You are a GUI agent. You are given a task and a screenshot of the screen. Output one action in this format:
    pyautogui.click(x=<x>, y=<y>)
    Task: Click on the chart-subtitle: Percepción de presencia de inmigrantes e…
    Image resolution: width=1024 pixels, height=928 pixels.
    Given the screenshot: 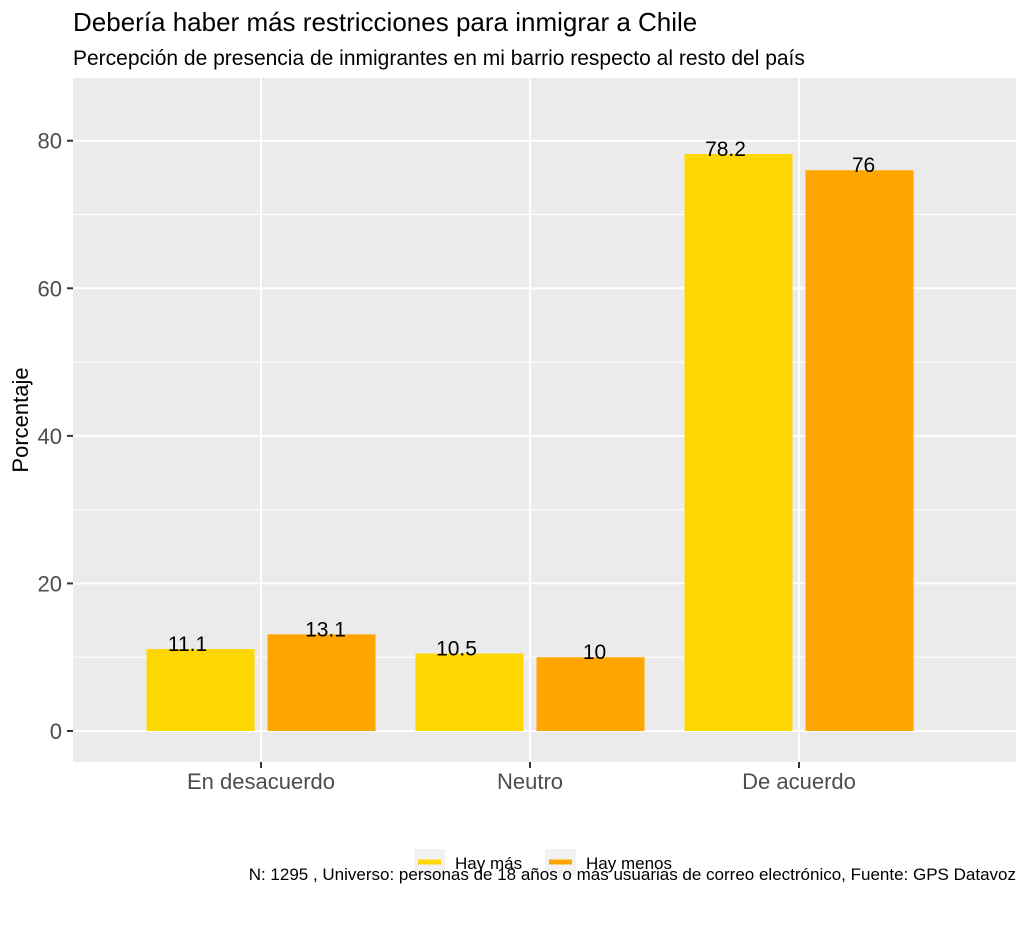 What is the action you would take?
    pyautogui.click(x=439, y=58)
    